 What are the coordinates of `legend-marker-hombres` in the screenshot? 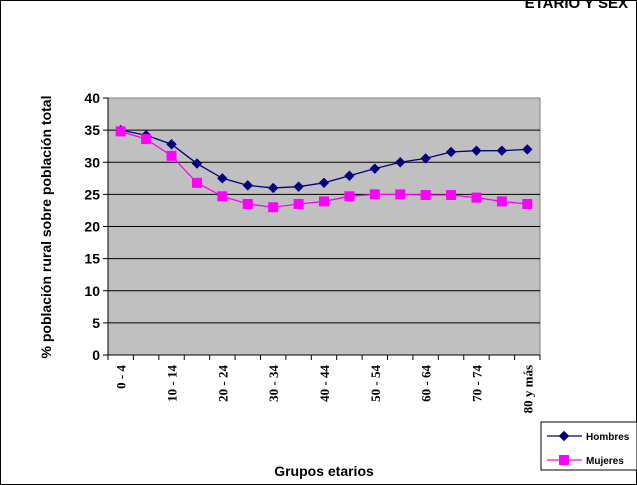 It's located at (564, 436).